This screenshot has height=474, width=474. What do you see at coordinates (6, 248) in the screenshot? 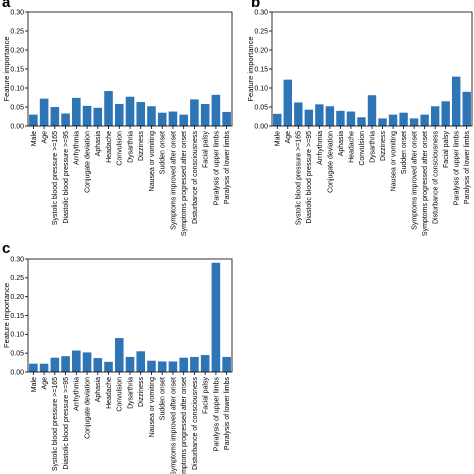
I see `panel-letter: c` at bounding box center [6, 248].